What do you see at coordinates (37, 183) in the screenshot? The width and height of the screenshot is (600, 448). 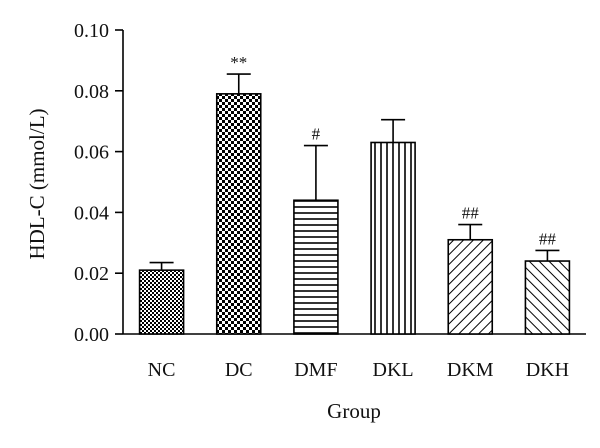 I see `y-axis-title: HDL-C (mmol/L)` at bounding box center [37, 183].